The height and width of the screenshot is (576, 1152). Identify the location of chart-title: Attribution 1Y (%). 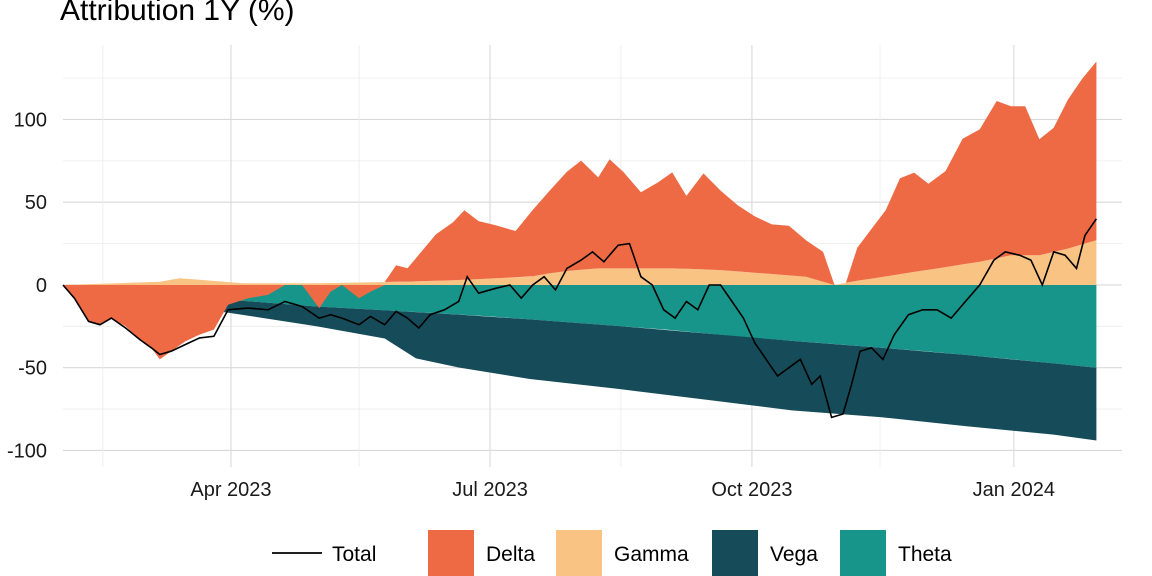
(177, 13).